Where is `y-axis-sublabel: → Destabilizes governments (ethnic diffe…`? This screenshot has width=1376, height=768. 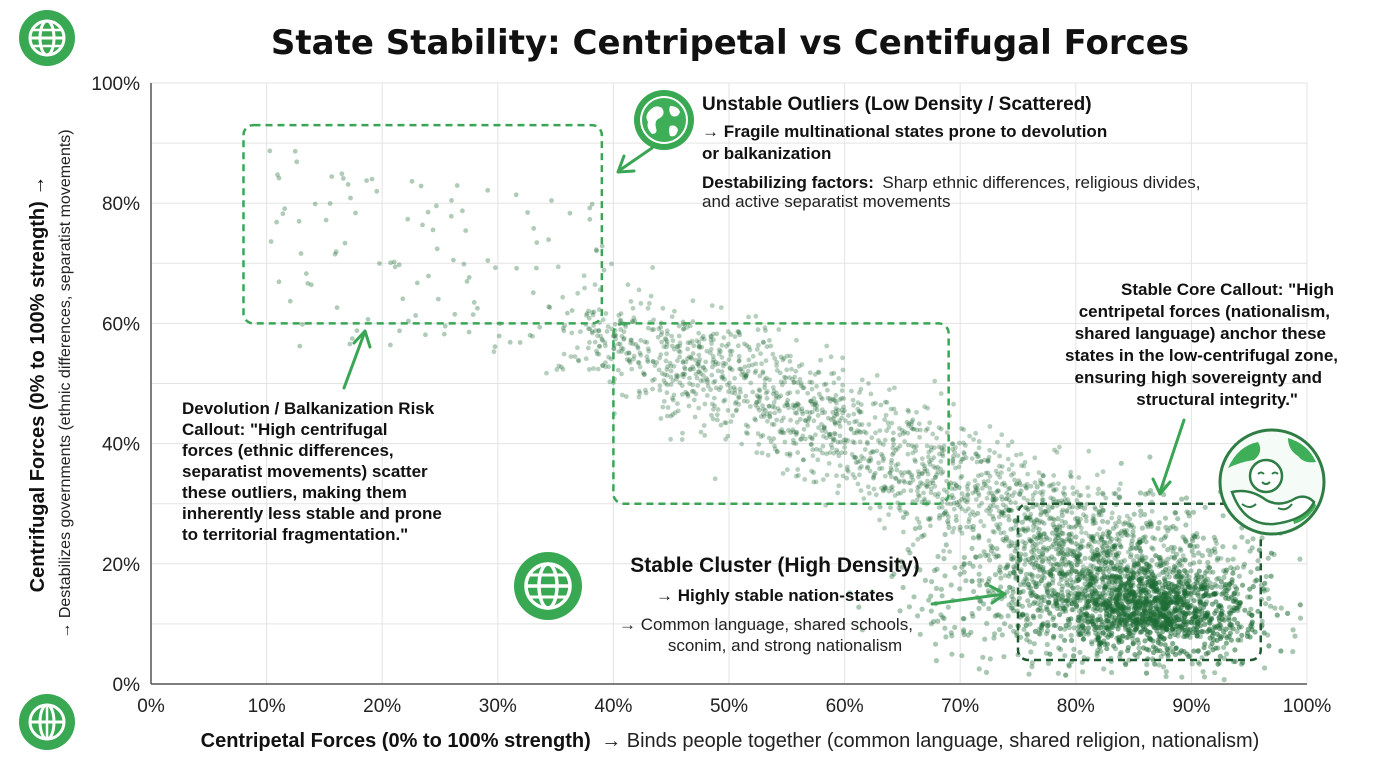 y-axis-sublabel: → Destabilizes governments (ethnic diffe… is located at coordinates (65, 383).